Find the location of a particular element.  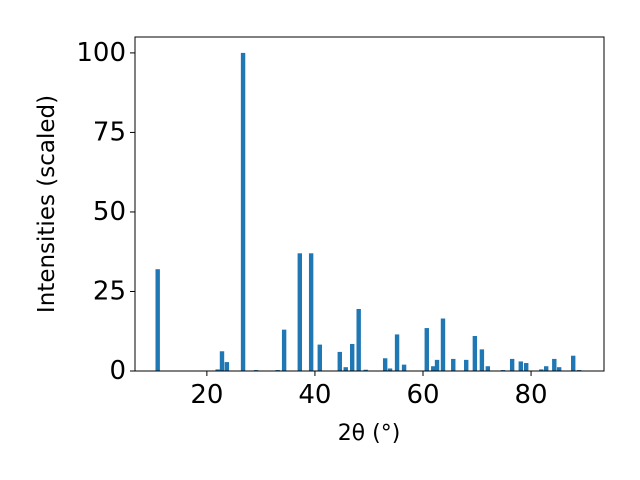

y-tick-label: 75 is located at coordinates (109, 132).